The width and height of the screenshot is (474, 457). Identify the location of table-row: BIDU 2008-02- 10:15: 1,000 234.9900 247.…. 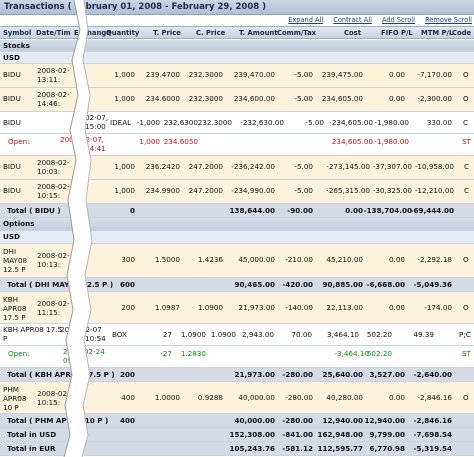
(237, 192).